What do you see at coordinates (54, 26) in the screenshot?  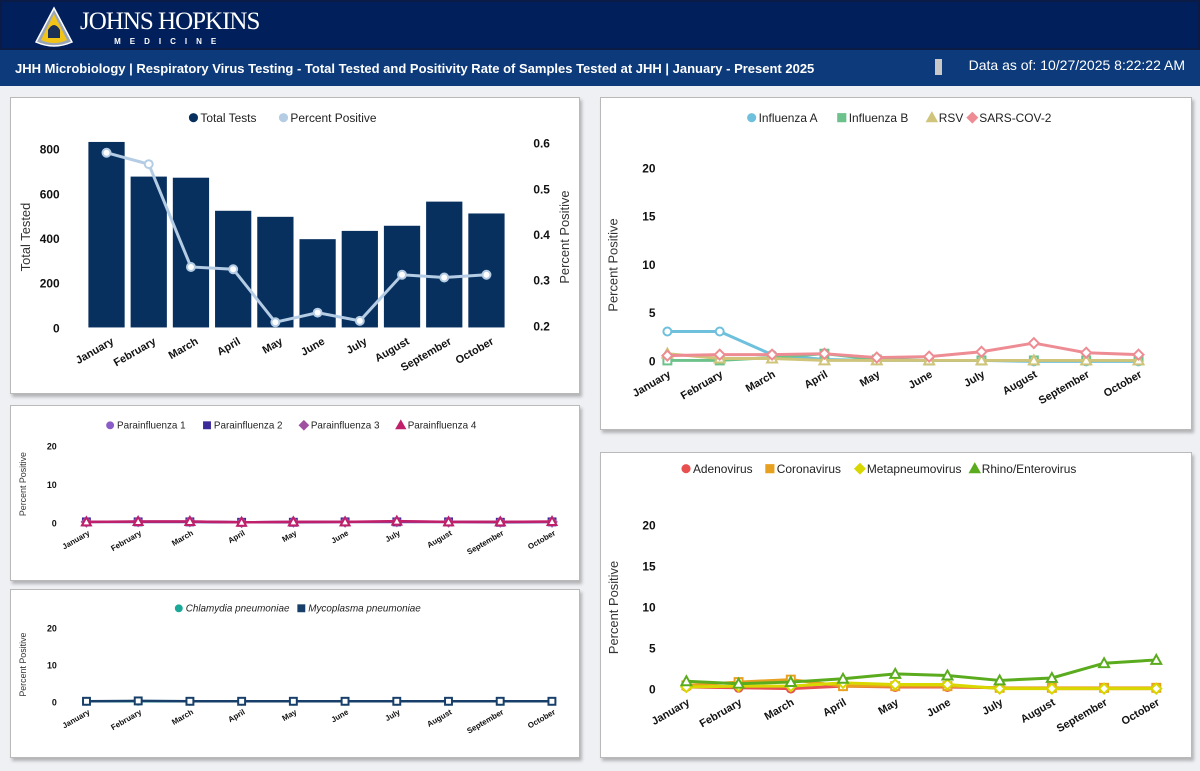 I see `shield-logo-icon` at bounding box center [54, 26].